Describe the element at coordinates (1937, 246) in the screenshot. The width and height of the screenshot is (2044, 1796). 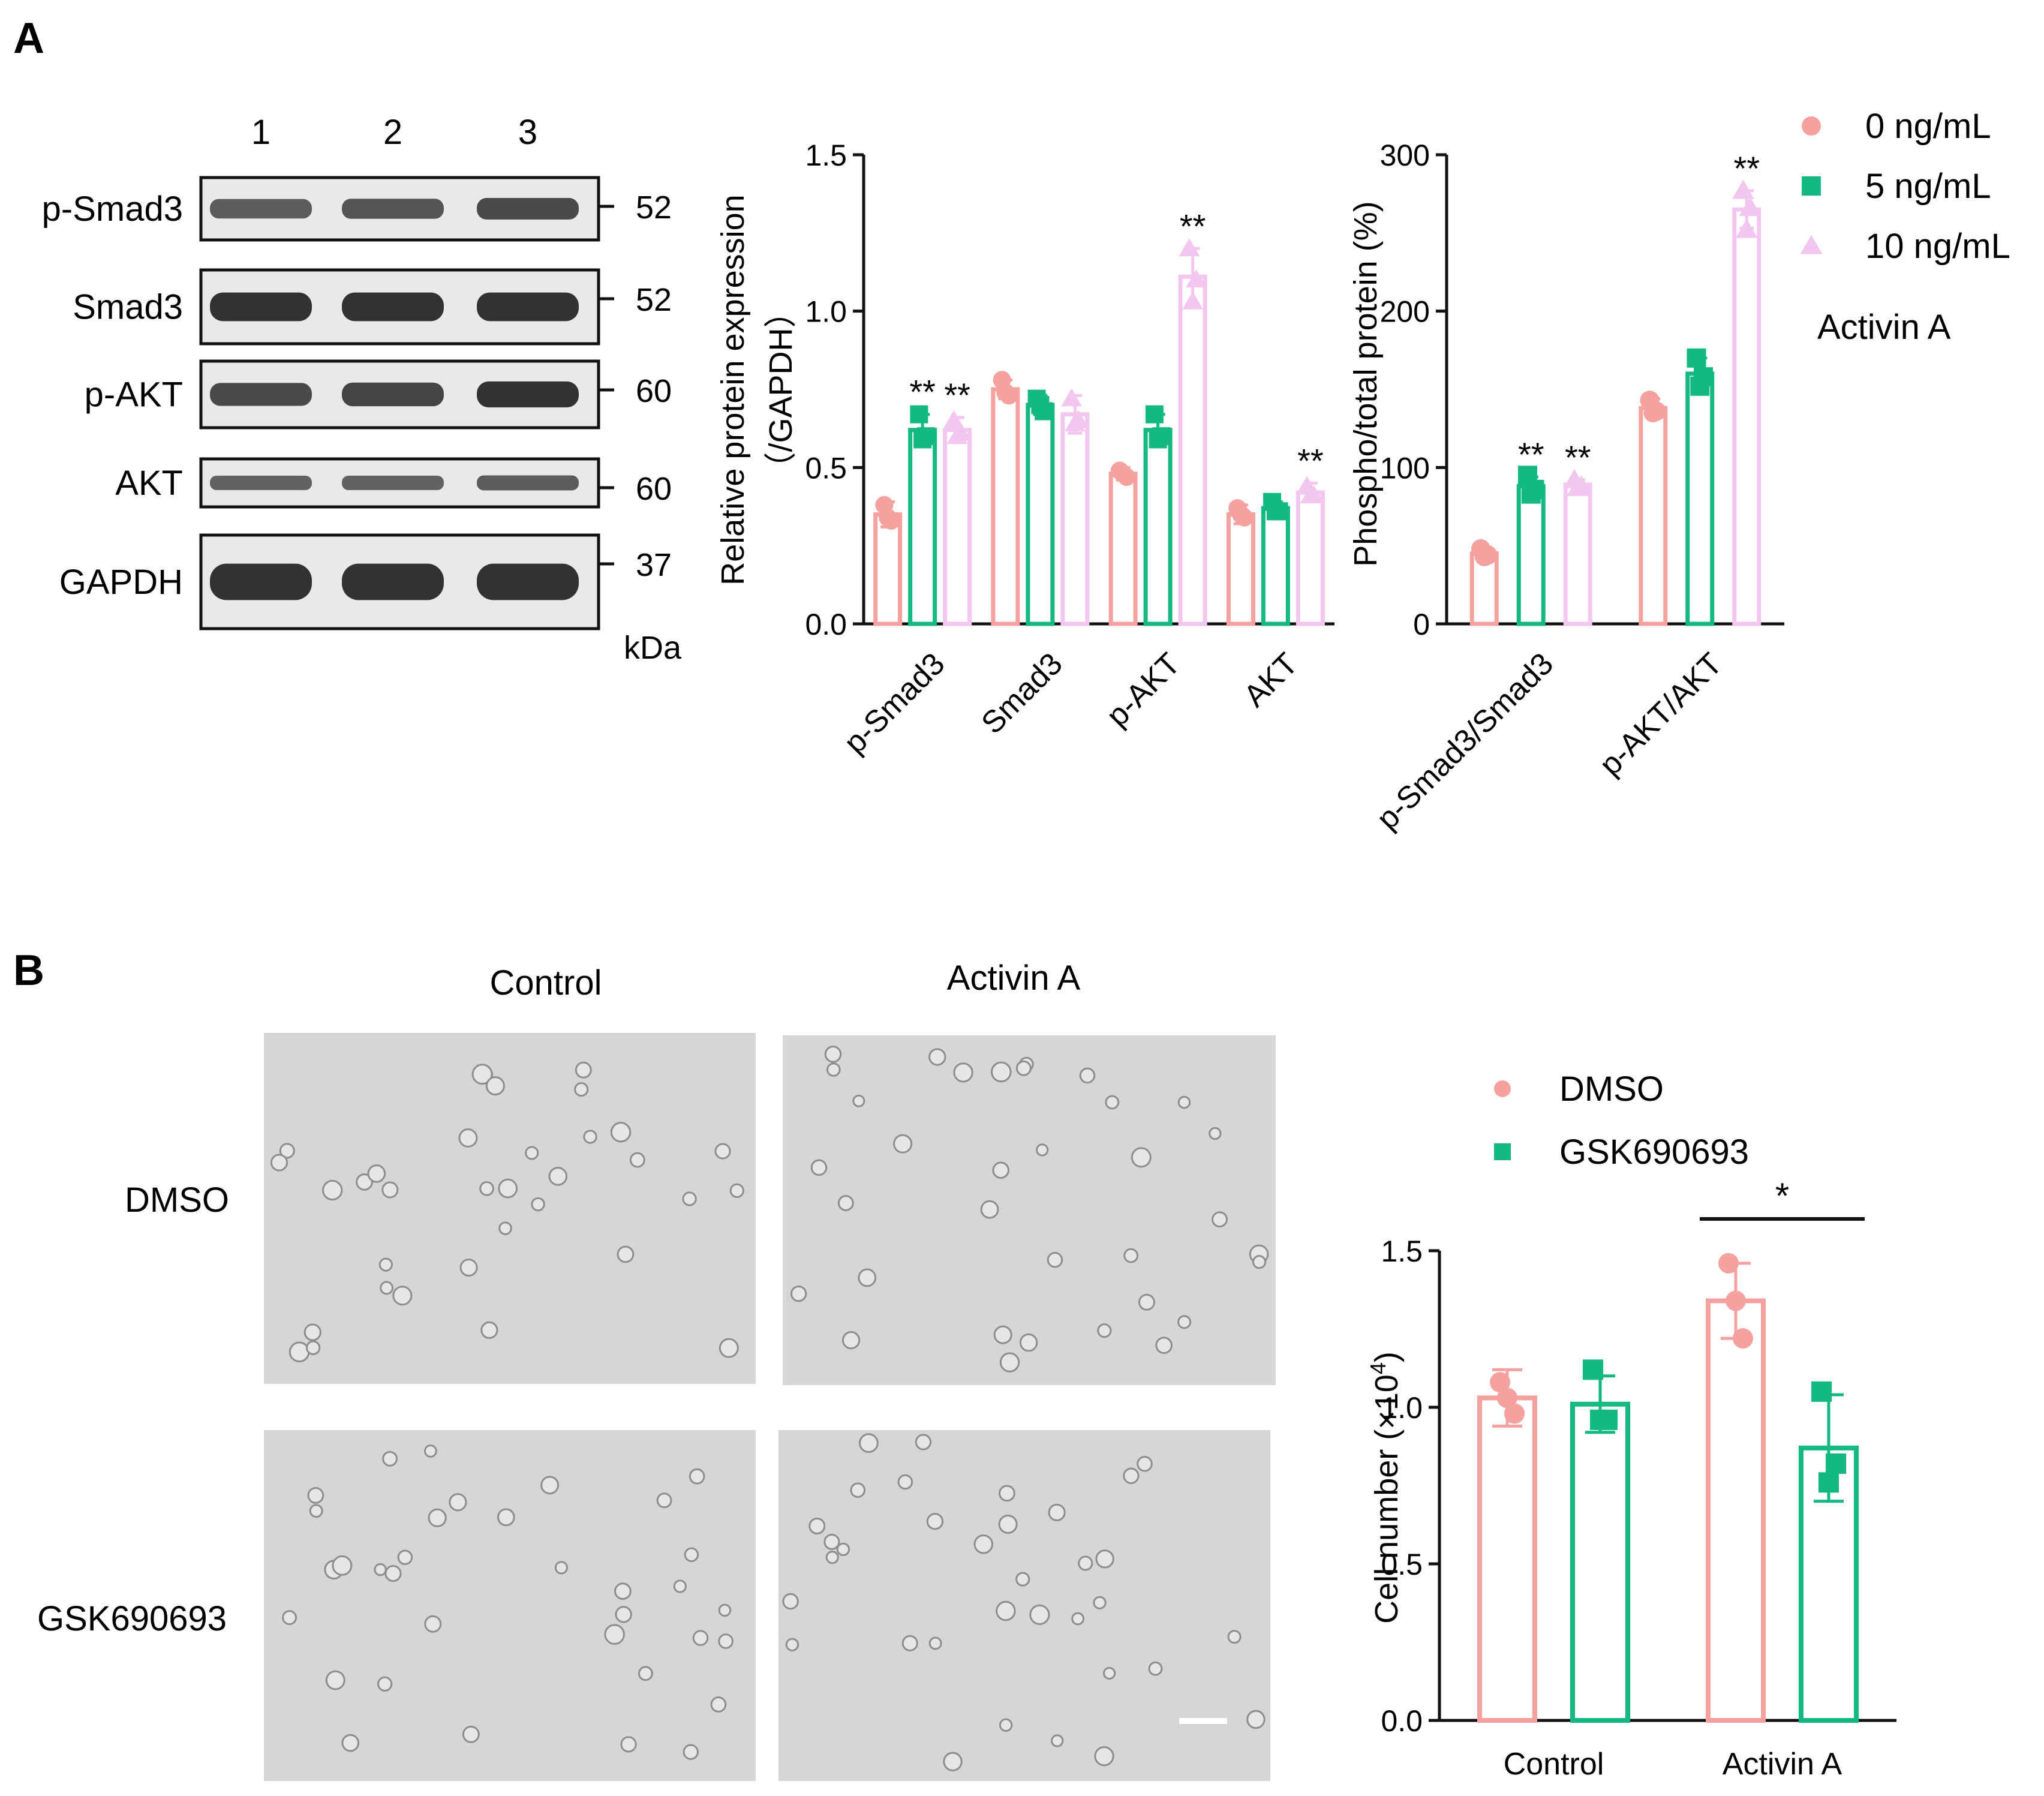
I see `legend-label: 10 ng/mL` at that location.